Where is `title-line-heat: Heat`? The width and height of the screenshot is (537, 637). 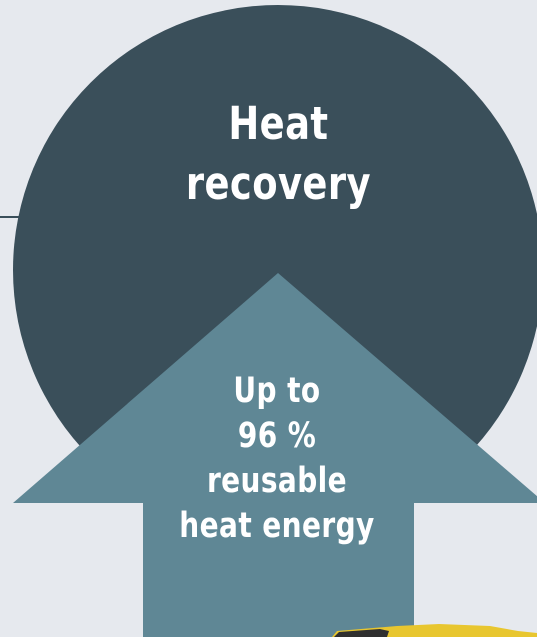
title-line-heat: Heat is located at coordinates (278, 123).